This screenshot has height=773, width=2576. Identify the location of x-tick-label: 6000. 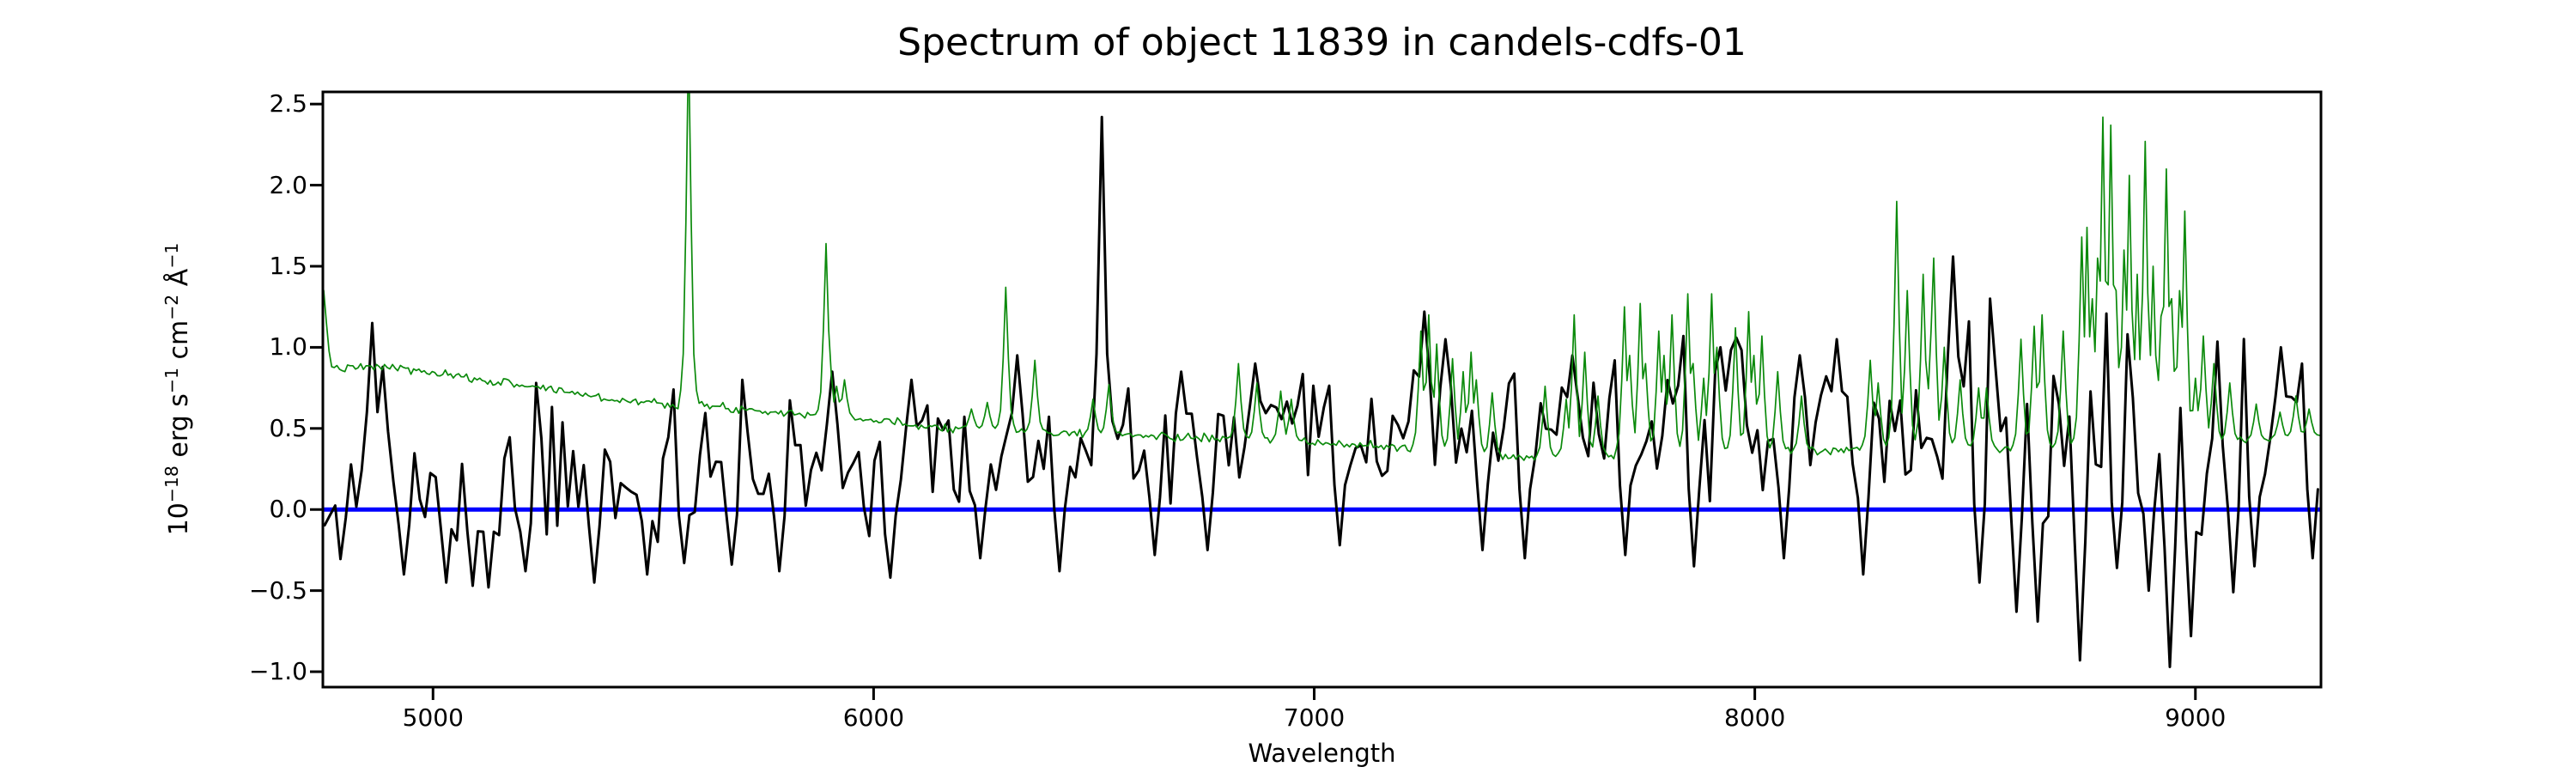
(874, 717).